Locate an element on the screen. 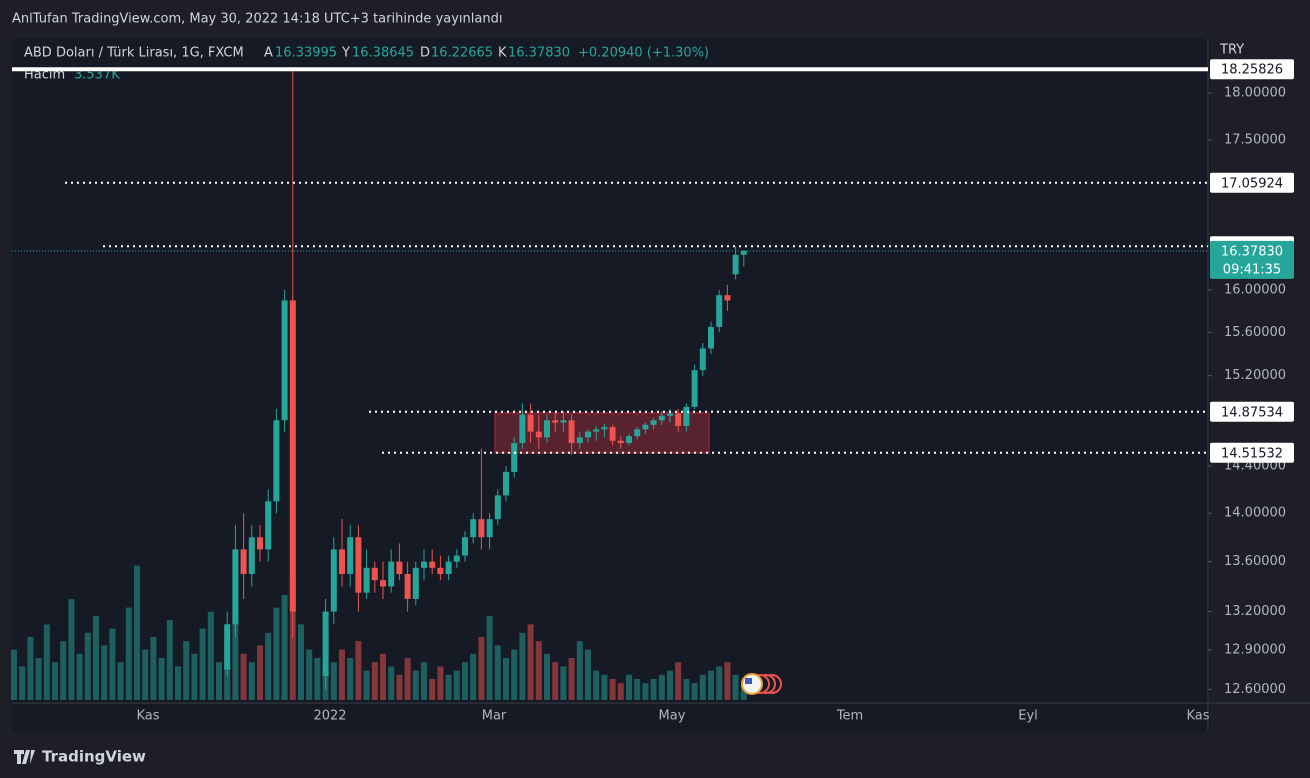 This screenshot has height=778, width=1310. x-tick-label: Tem is located at coordinates (849, 716).